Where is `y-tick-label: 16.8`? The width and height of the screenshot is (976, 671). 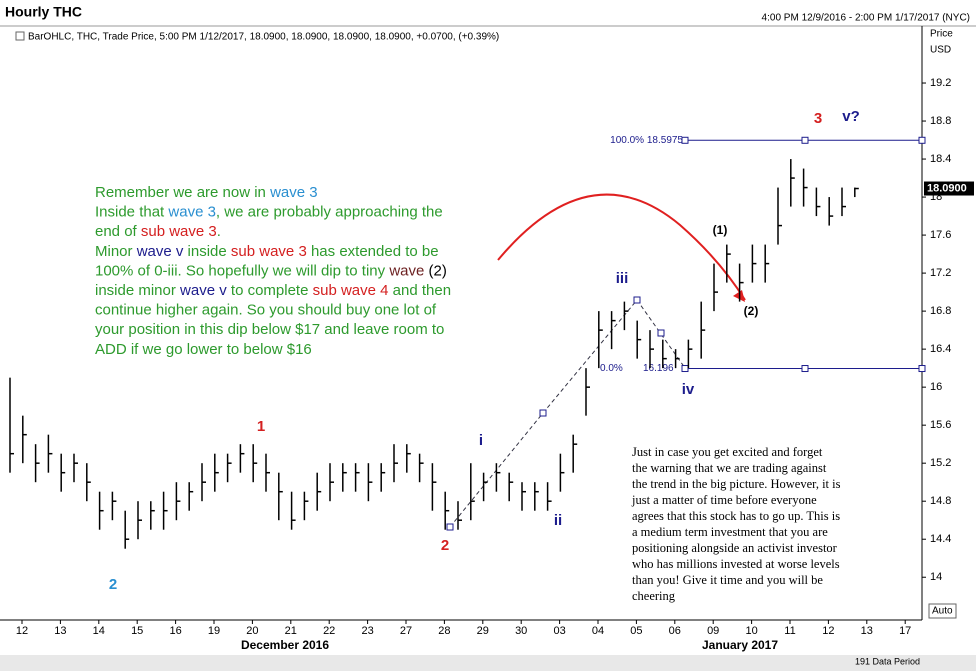 y-tick-label: 16.8 is located at coordinates (940, 311).